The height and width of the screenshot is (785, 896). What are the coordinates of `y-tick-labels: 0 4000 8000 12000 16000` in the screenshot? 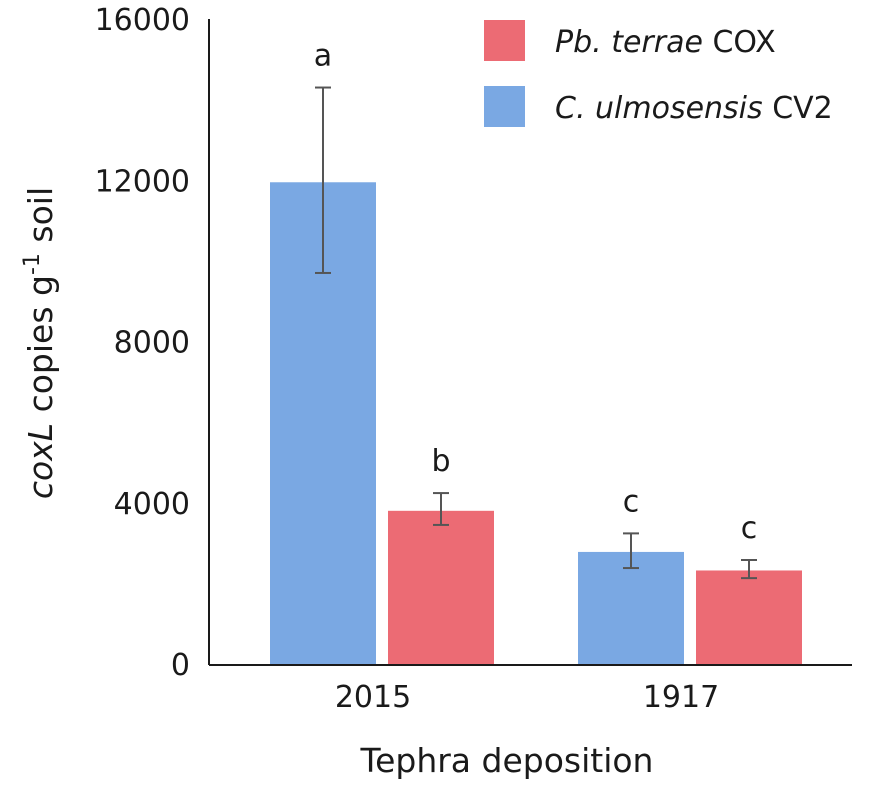 It's located at (142, 343).